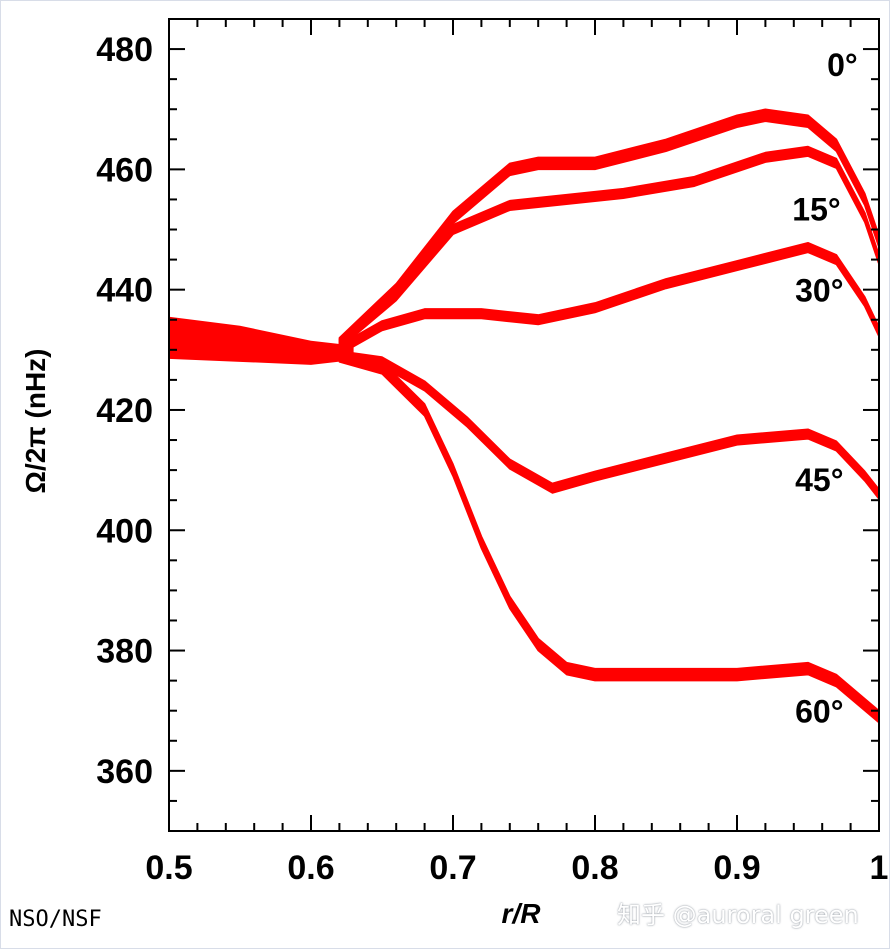 The height and width of the screenshot is (949, 890). What do you see at coordinates (816, 209) in the screenshot?
I see `series-label: 15°` at bounding box center [816, 209].